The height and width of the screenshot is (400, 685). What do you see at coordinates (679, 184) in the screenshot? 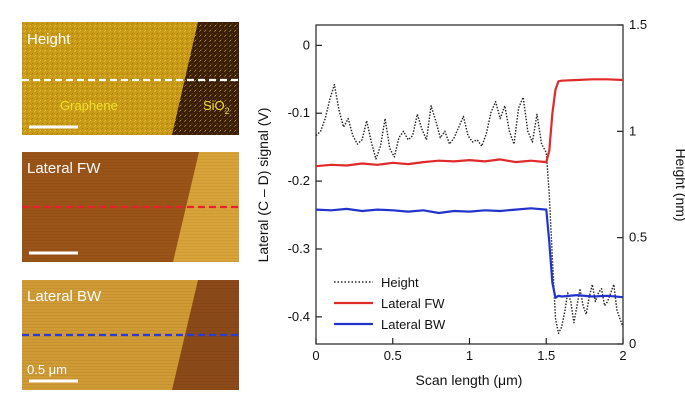
I see `y2-axis-label: Height (nm)` at bounding box center [679, 184].